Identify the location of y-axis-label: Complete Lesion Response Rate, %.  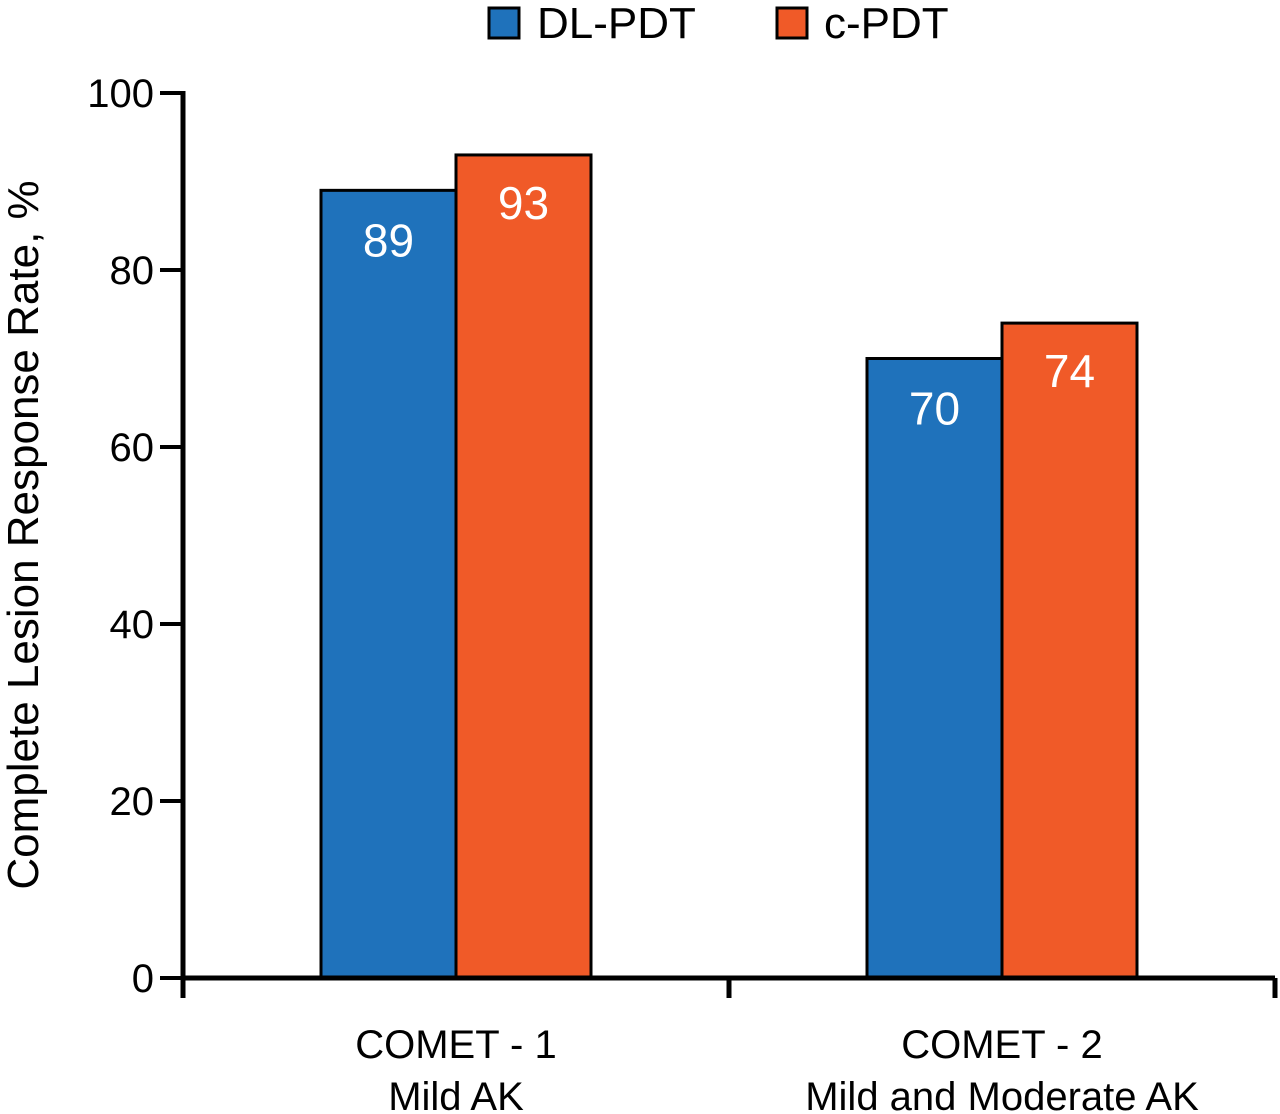
(24, 534).